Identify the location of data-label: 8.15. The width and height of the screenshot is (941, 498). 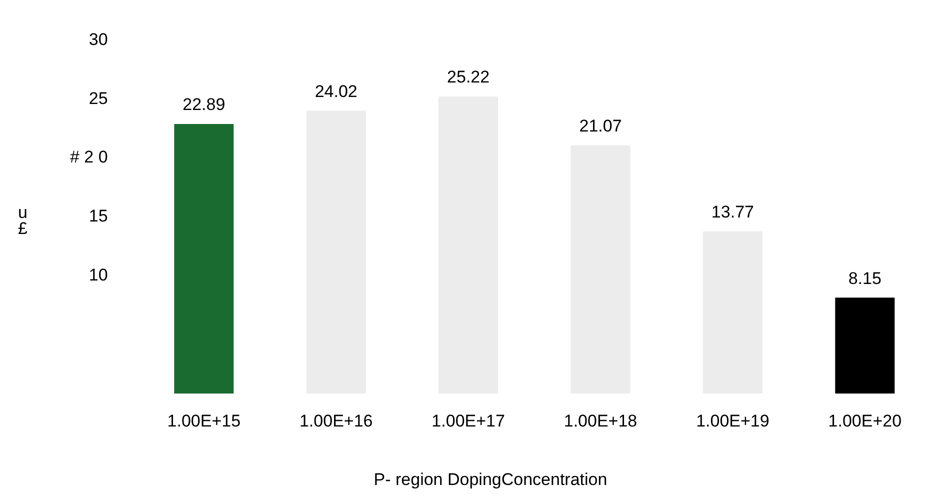
(865, 278).